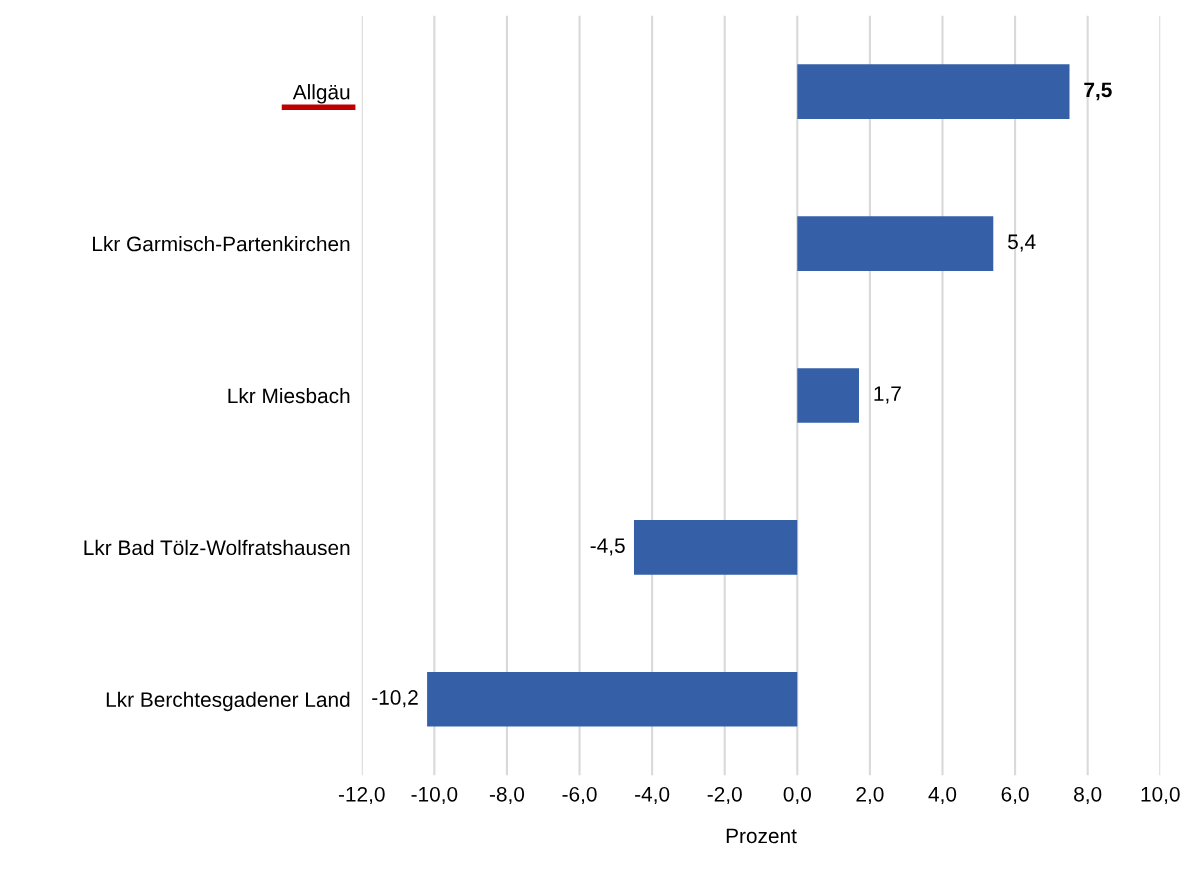 Image resolution: width=1190 pixels, height=873 pixels. What do you see at coordinates (289, 395) in the screenshot?
I see `y-tick-label: Lkr Miesbach` at bounding box center [289, 395].